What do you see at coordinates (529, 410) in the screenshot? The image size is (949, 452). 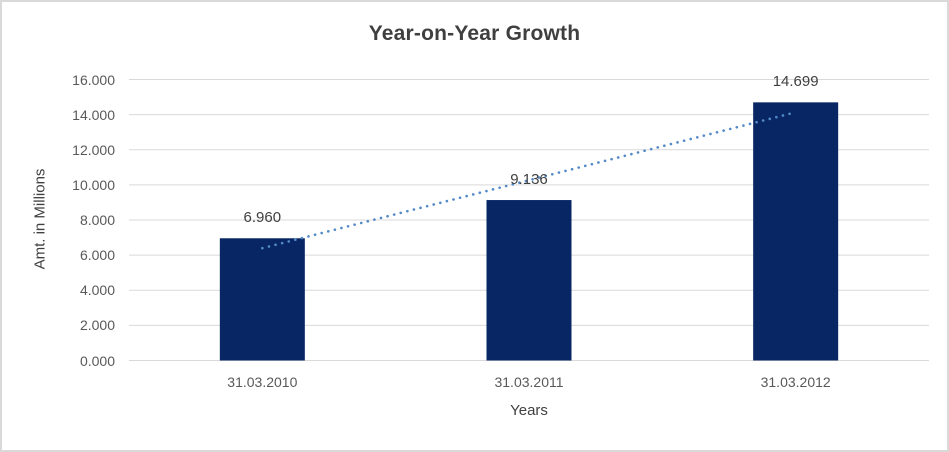 I see `x-axis-title: Years` at bounding box center [529, 410].